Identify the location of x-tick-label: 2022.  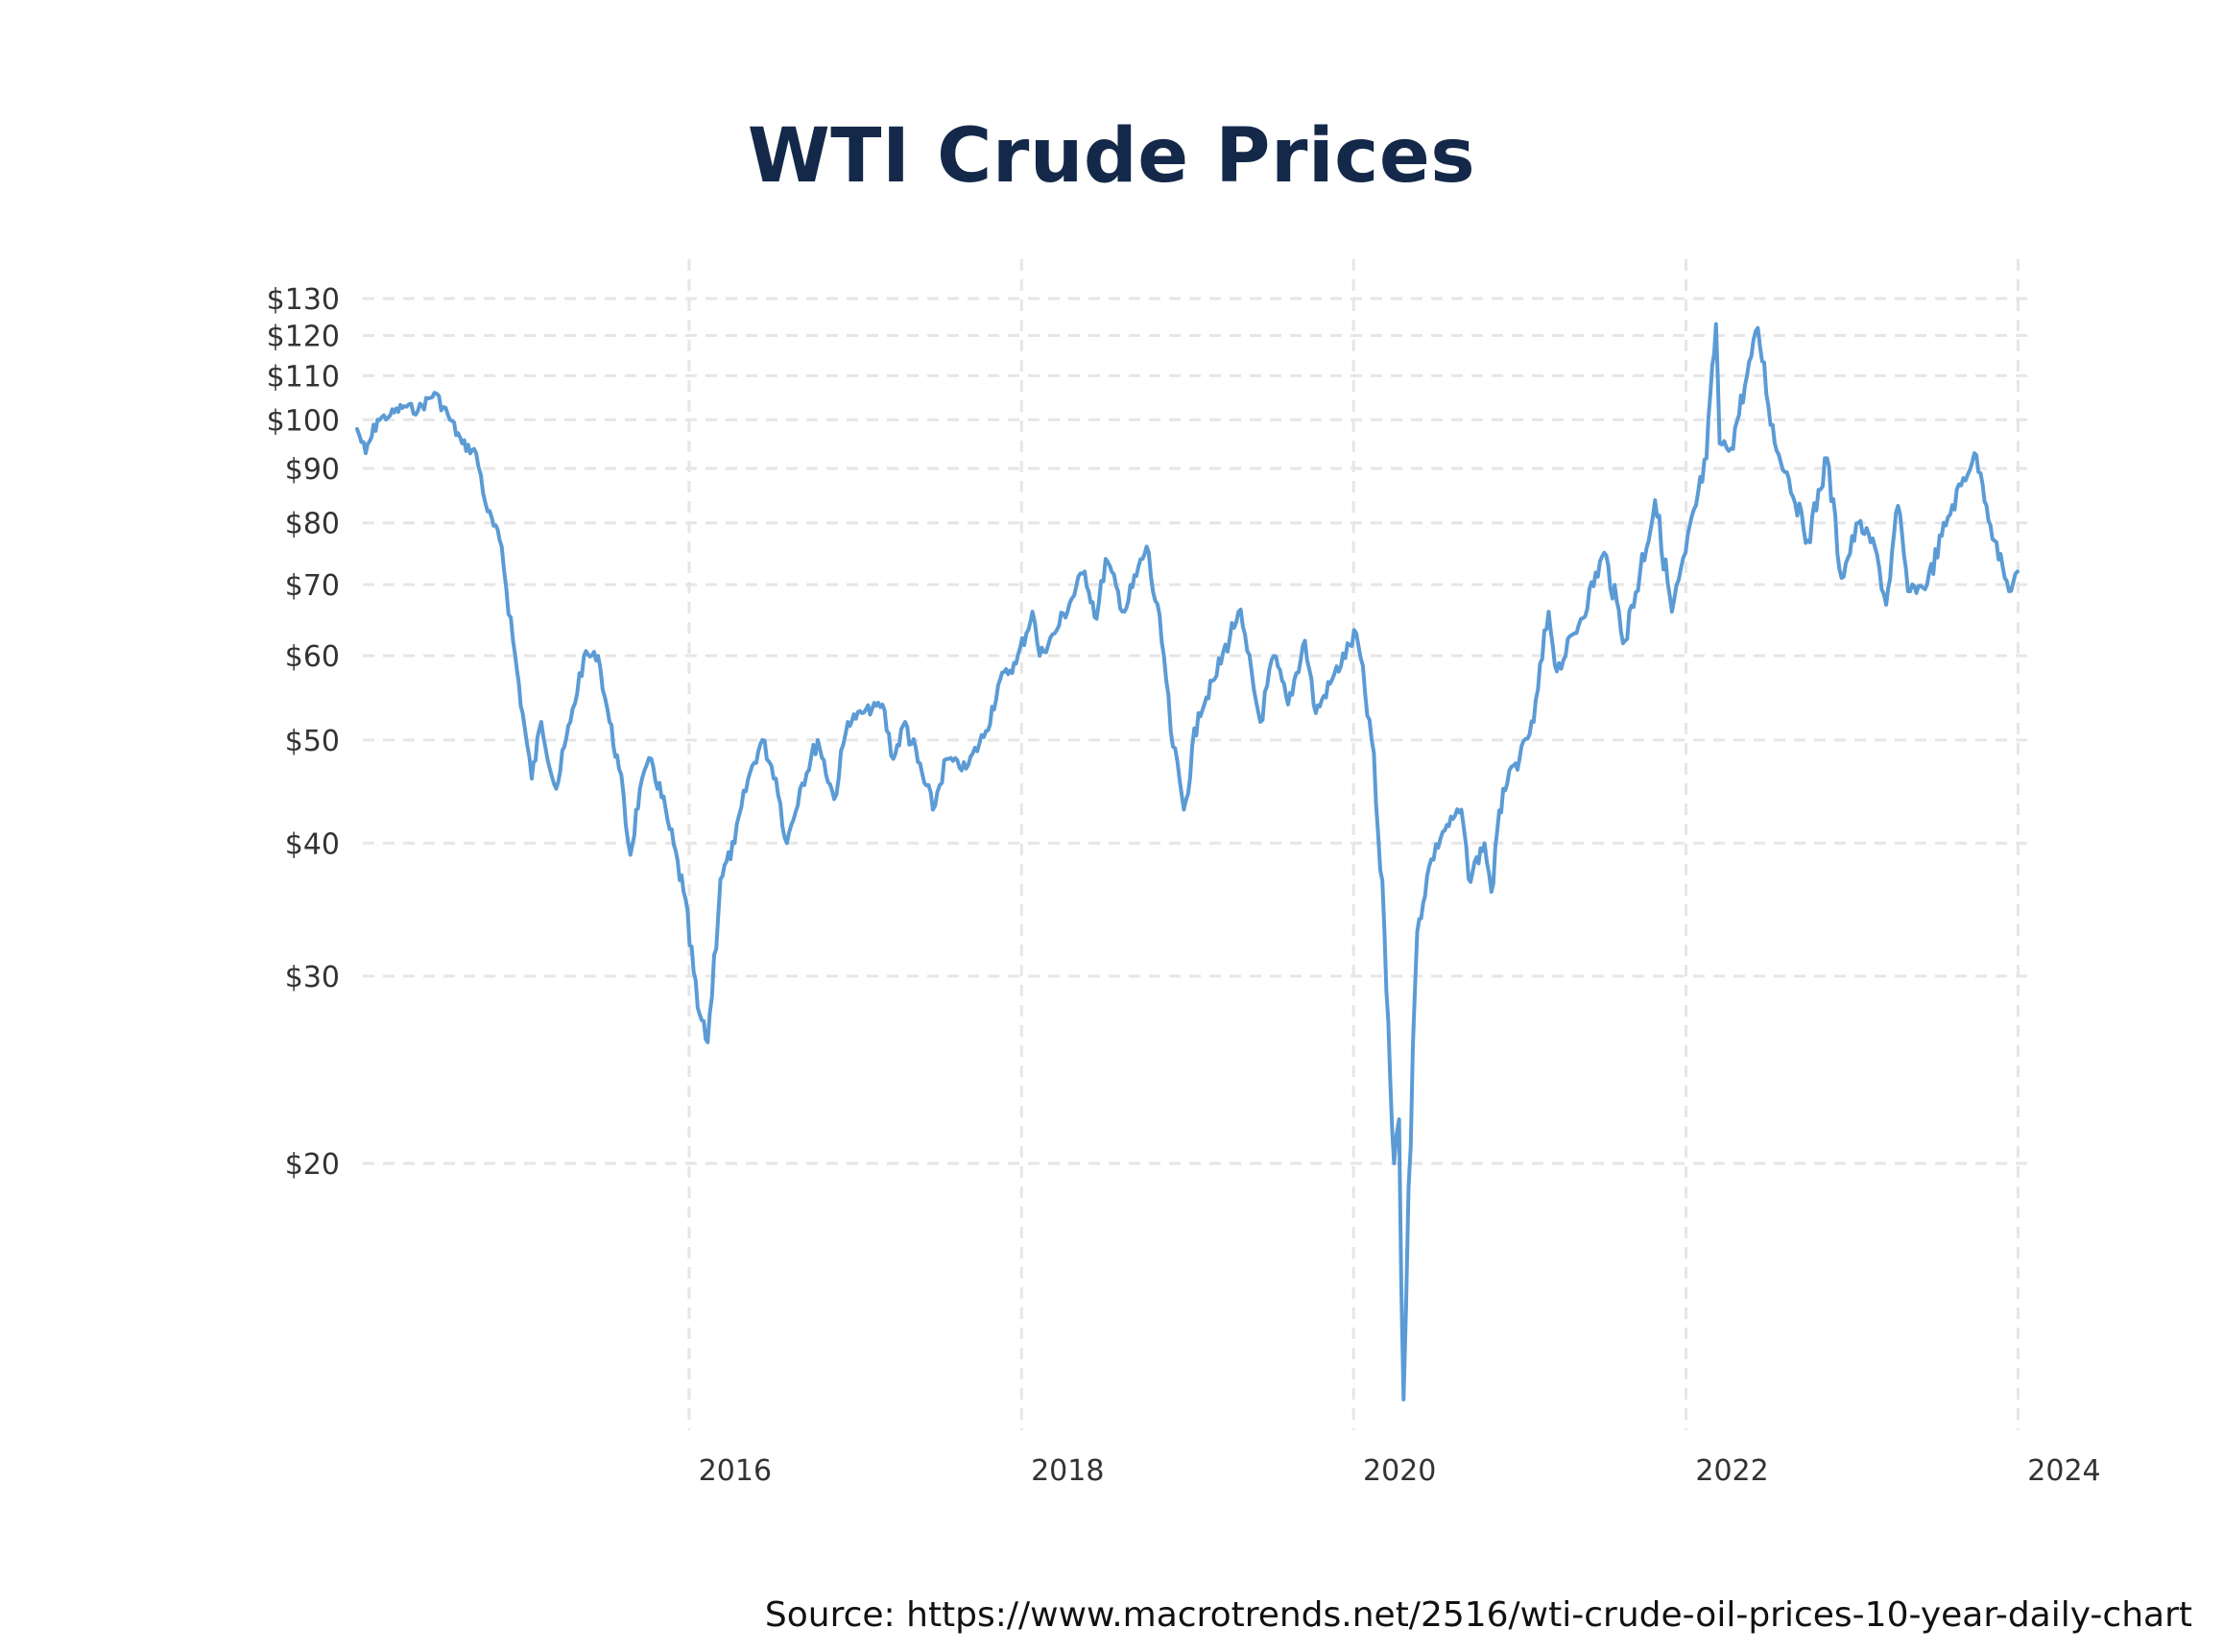
(1731, 1471).